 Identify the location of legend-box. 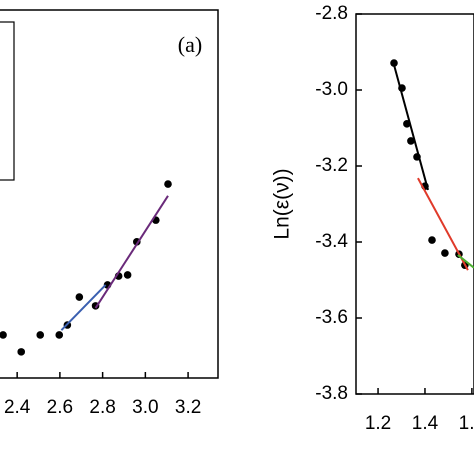
(7, 101).